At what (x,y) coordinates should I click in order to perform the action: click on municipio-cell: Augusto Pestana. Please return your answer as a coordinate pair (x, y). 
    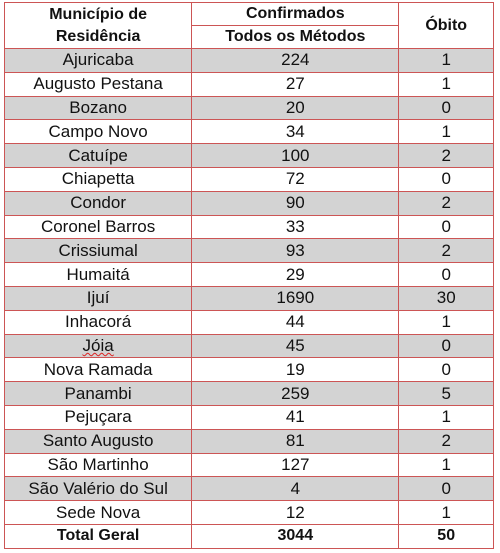
    Looking at the image, I should click on (98, 84).